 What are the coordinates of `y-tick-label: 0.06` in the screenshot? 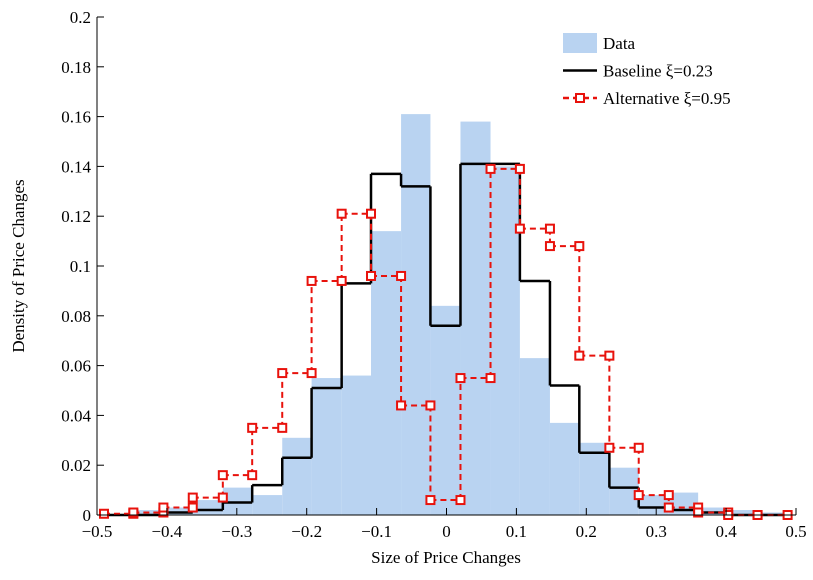 It's located at (76, 366).